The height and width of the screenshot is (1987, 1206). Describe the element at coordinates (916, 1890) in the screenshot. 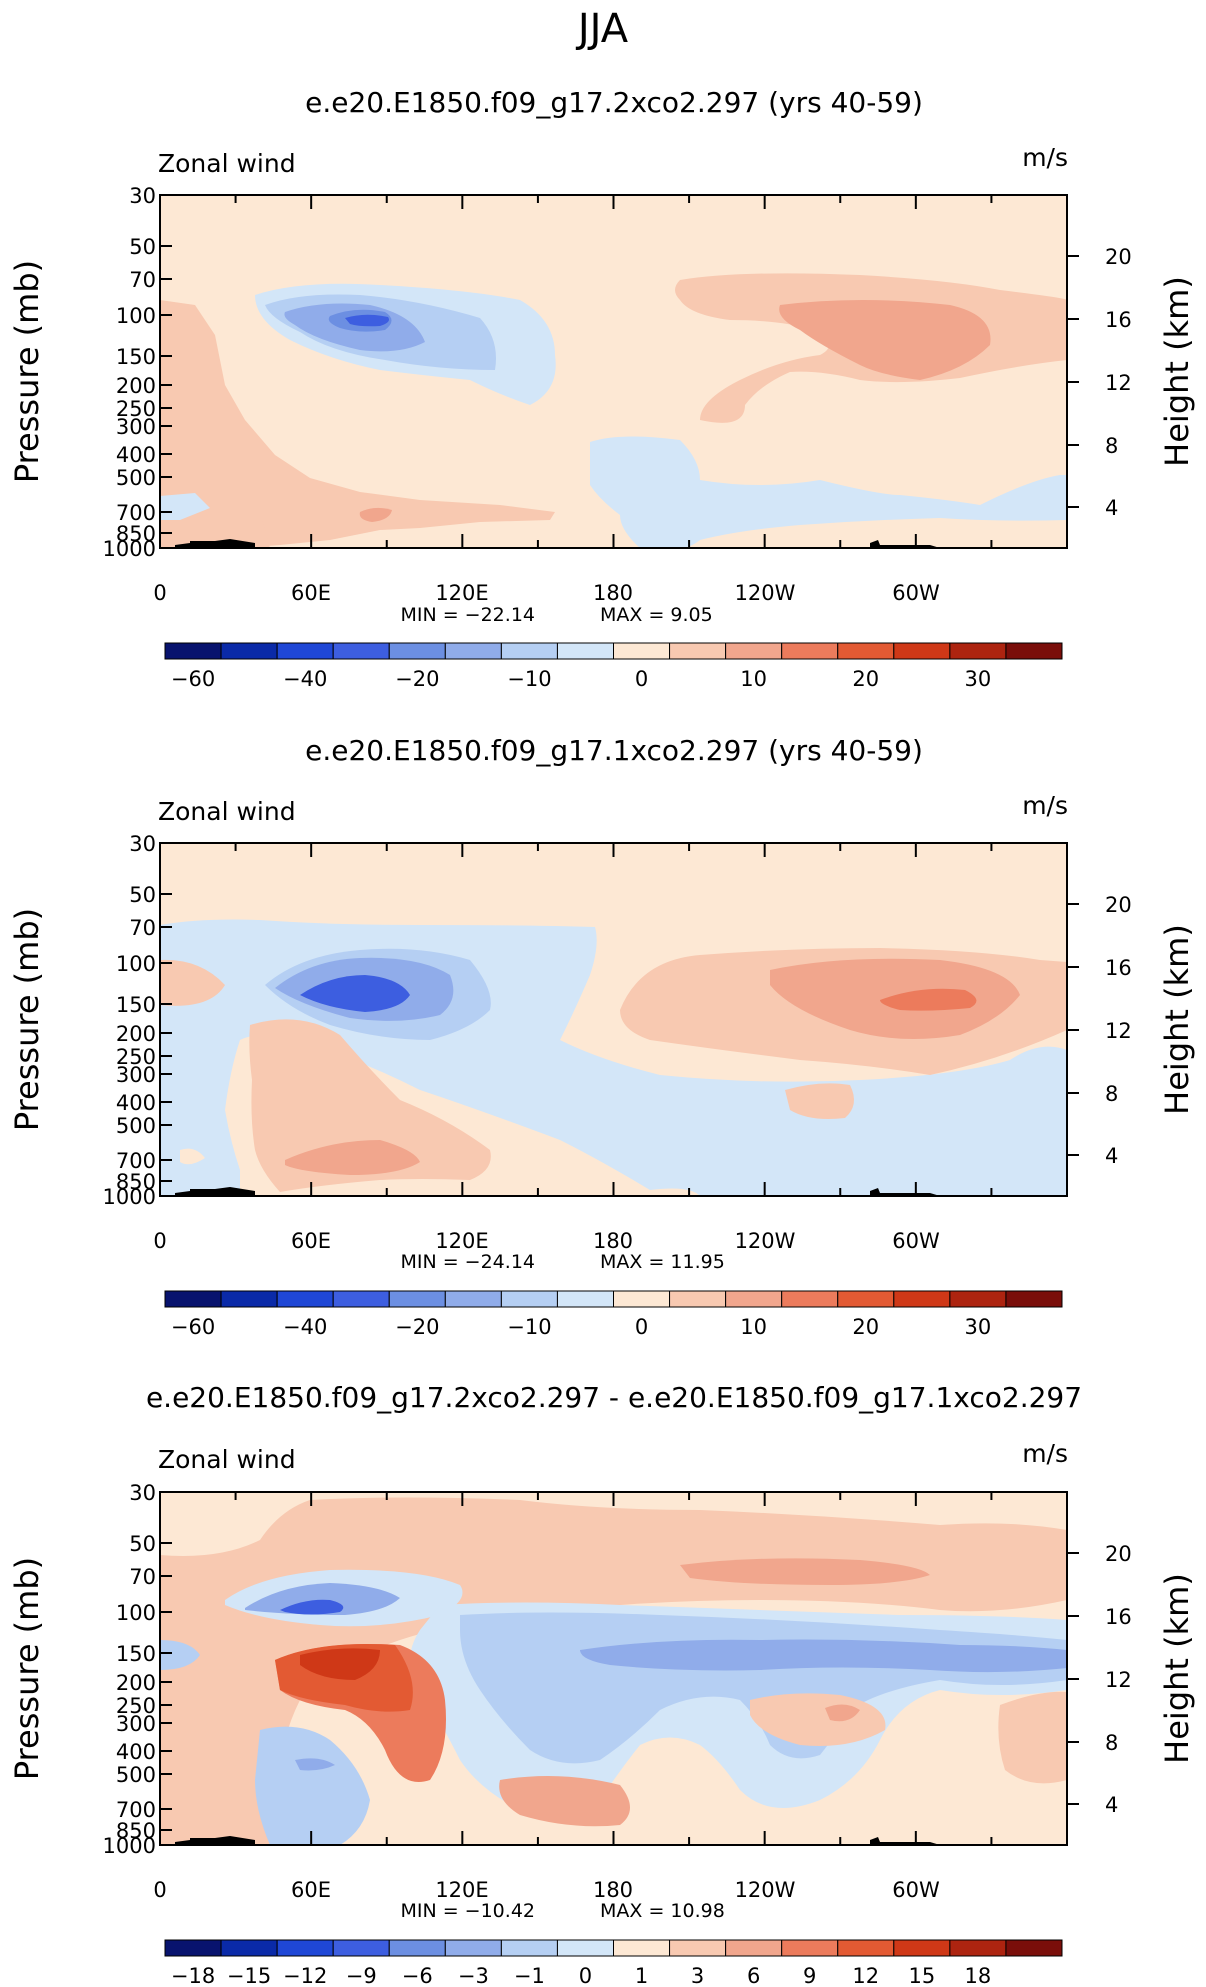

I see `panel-3-x-tick-label: 60W` at that location.